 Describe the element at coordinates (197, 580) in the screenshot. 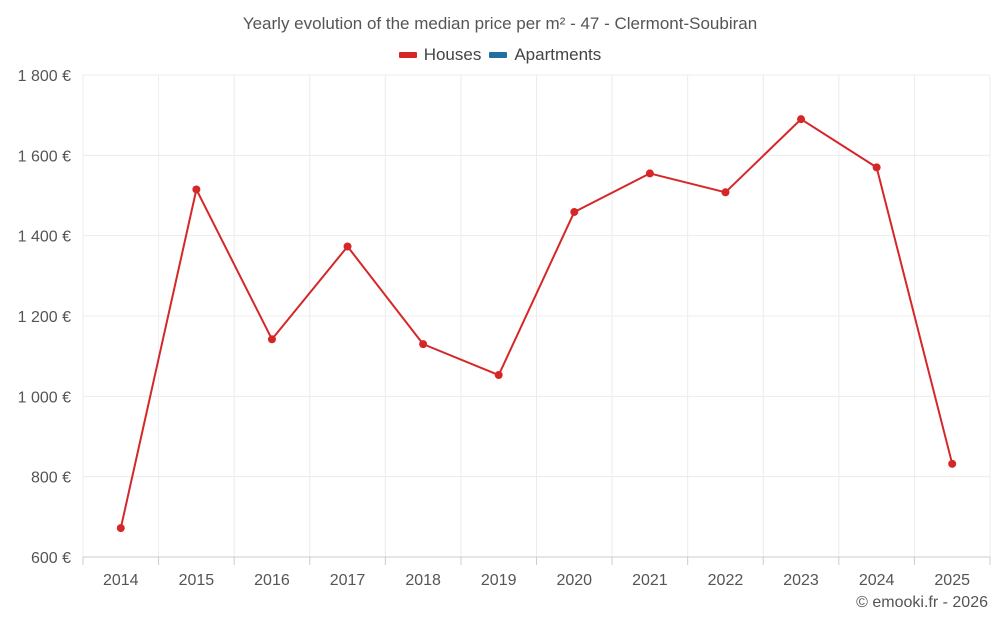

I see `x-tick-label: 2015` at that location.